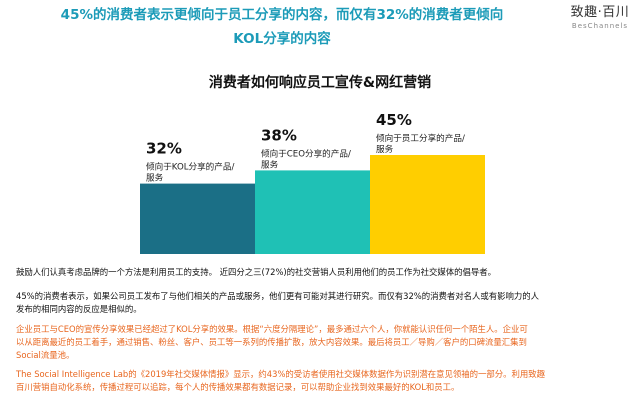 Image resolution: width=640 pixels, height=402 pixels. I want to click on bar-1-category-label-line-1: 倾向于KOL分享的产品/, so click(190, 167).